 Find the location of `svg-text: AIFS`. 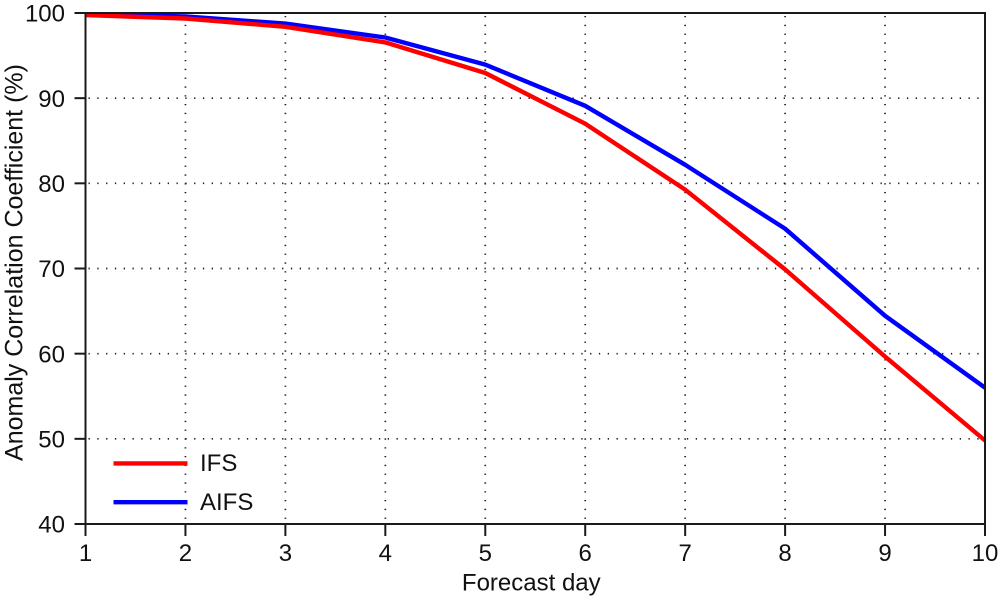

svg-text: AIFS is located at coordinates (226, 502).